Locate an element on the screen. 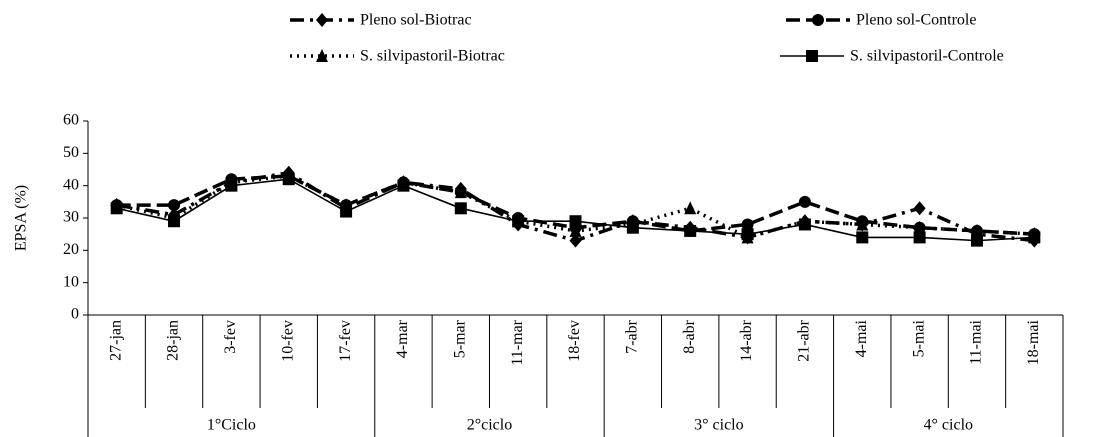 This screenshot has width=1097, height=437. x-tick-label: 28-jan is located at coordinates (173, 340).